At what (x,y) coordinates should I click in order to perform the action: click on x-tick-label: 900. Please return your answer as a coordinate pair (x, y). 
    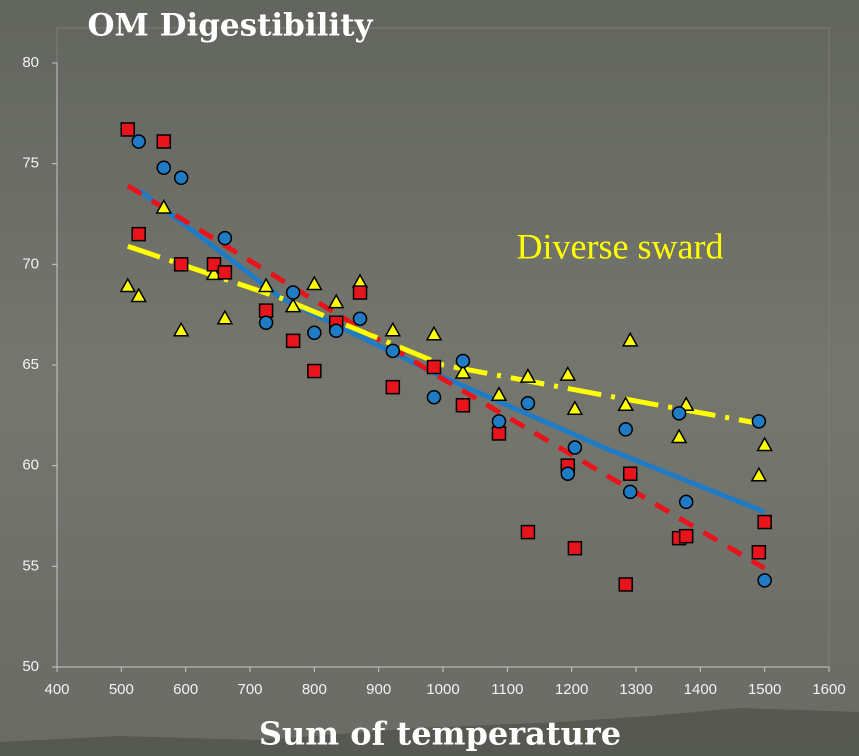
    Looking at the image, I should click on (378, 689).